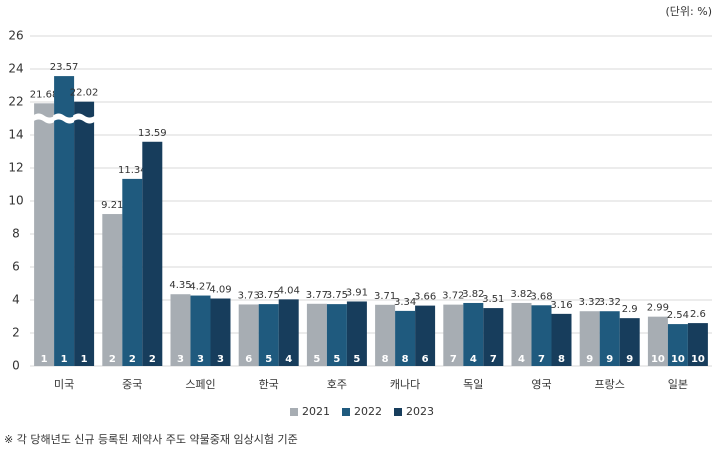 The width and height of the screenshot is (719, 456). Describe the element at coordinates (15, 69) in the screenshot. I see `y-tick-label: 24` at that location.